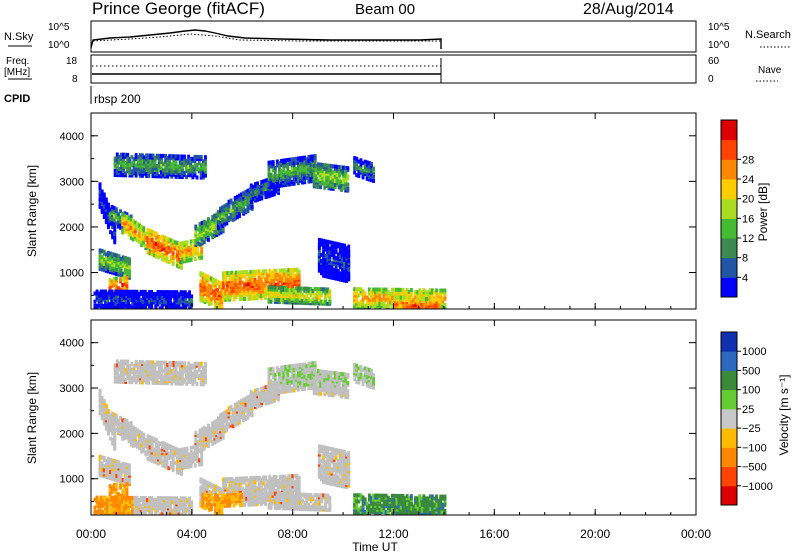 Image resolution: width=800 pixels, height=554 pixels. Describe the element at coordinates (393, 69) in the screenshot. I see `freq-panel-frame` at that location.